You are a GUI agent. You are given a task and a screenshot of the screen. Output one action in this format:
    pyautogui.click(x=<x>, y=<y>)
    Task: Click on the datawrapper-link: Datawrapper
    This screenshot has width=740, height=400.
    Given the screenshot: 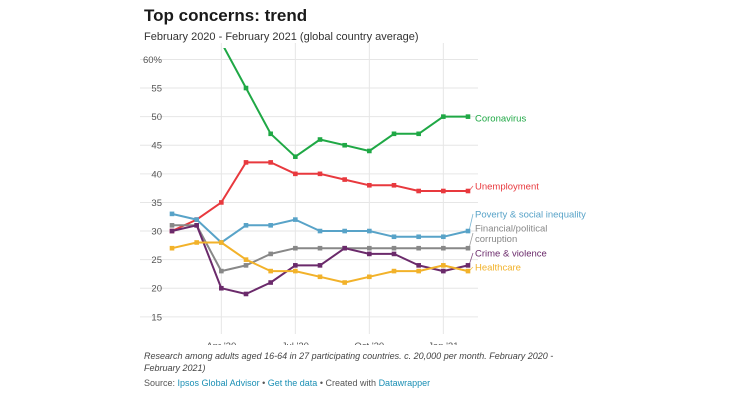 What is the action you would take?
    pyautogui.click(x=404, y=383)
    